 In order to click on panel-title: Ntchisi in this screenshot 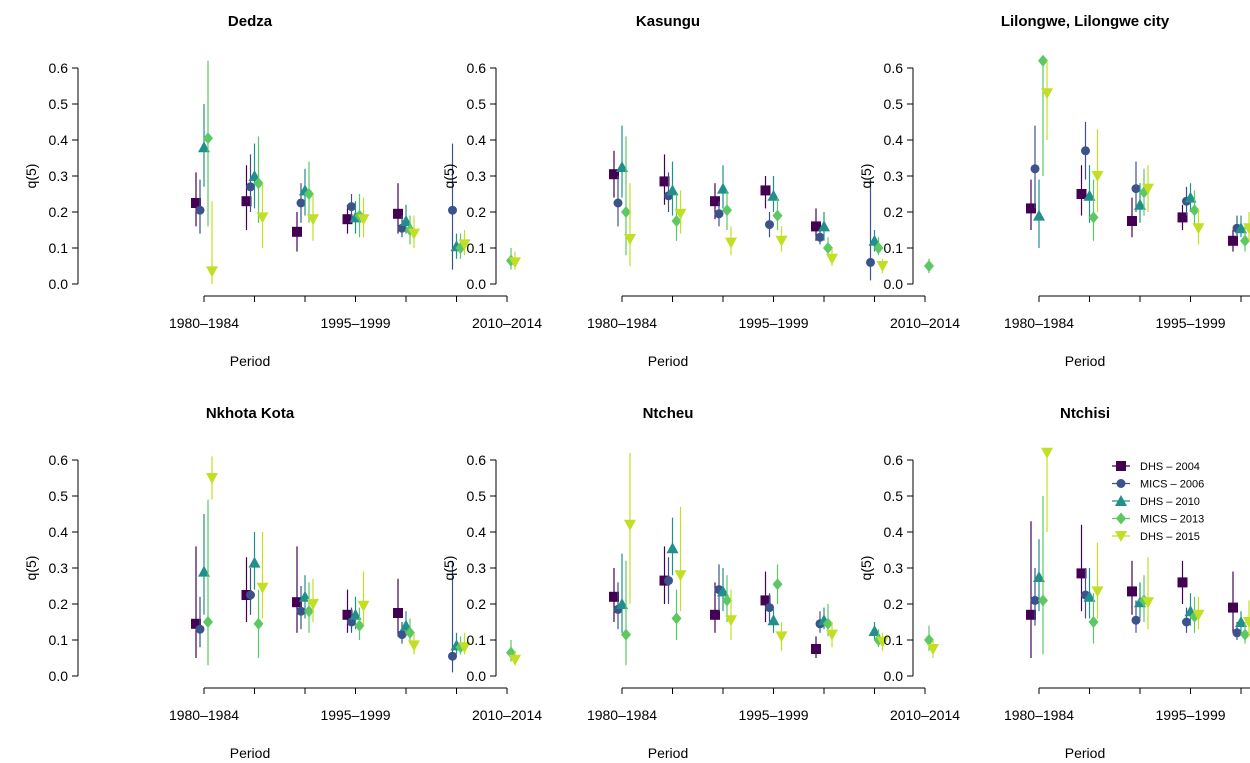, I will do `click(1085, 413)`.